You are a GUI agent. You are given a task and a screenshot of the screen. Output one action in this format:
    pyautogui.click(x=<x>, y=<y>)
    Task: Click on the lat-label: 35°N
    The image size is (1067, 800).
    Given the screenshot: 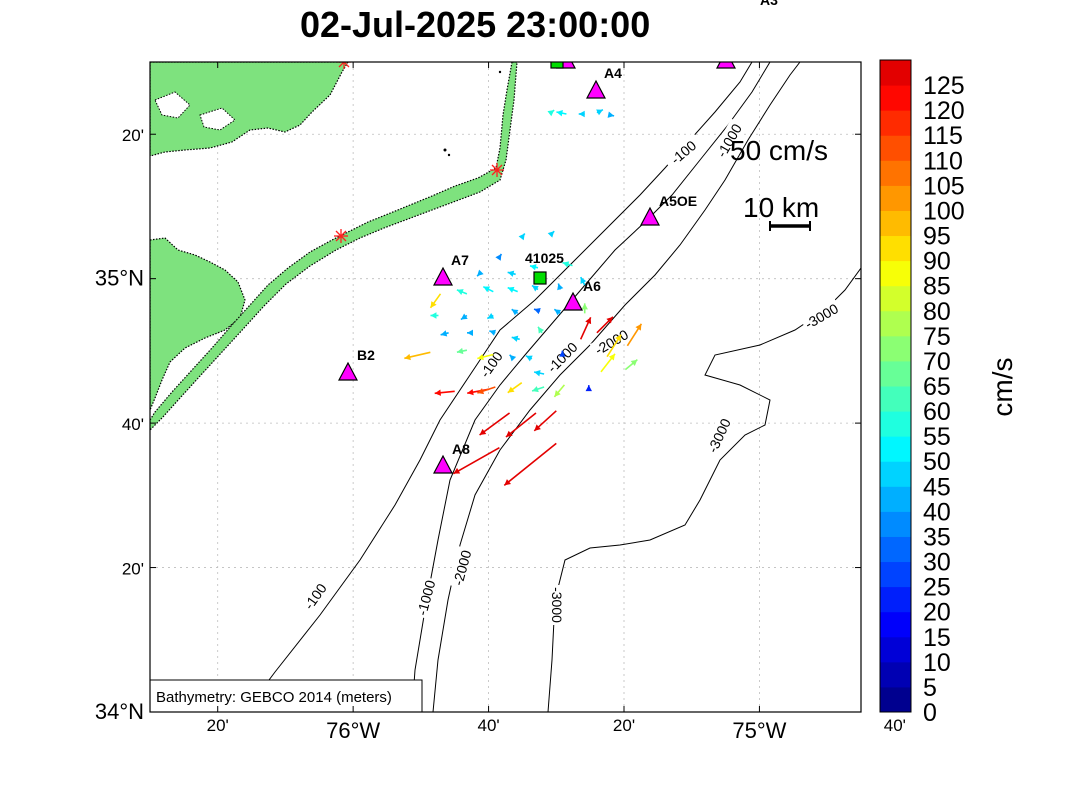 What is the action you would take?
    pyautogui.click(x=119, y=278)
    